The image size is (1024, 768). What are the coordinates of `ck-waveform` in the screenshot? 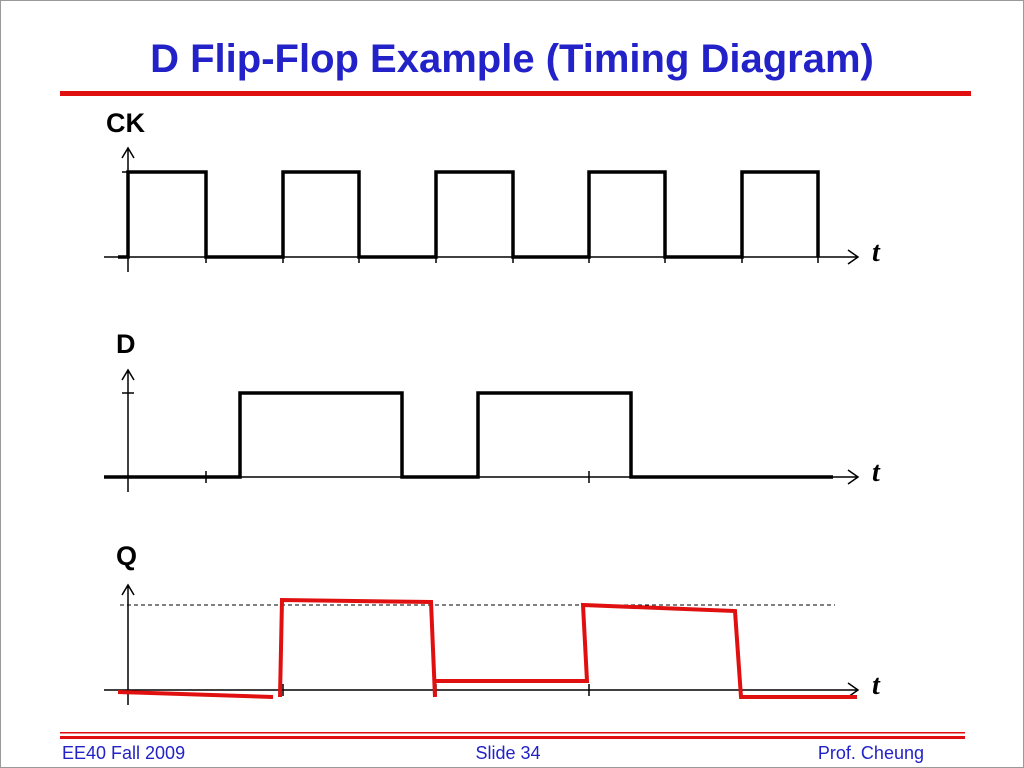 It's located at (469, 214).